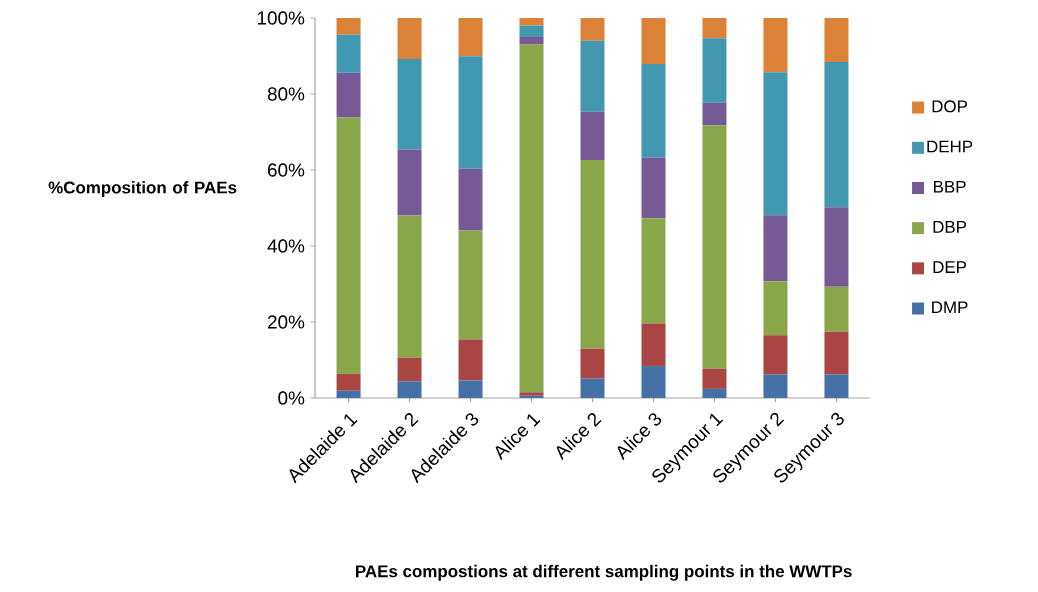 This screenshot has width=1038, height=592. Describe the element at coordinates (950, 267) in the screenshot. I see `legend-label: DEP` at that location.